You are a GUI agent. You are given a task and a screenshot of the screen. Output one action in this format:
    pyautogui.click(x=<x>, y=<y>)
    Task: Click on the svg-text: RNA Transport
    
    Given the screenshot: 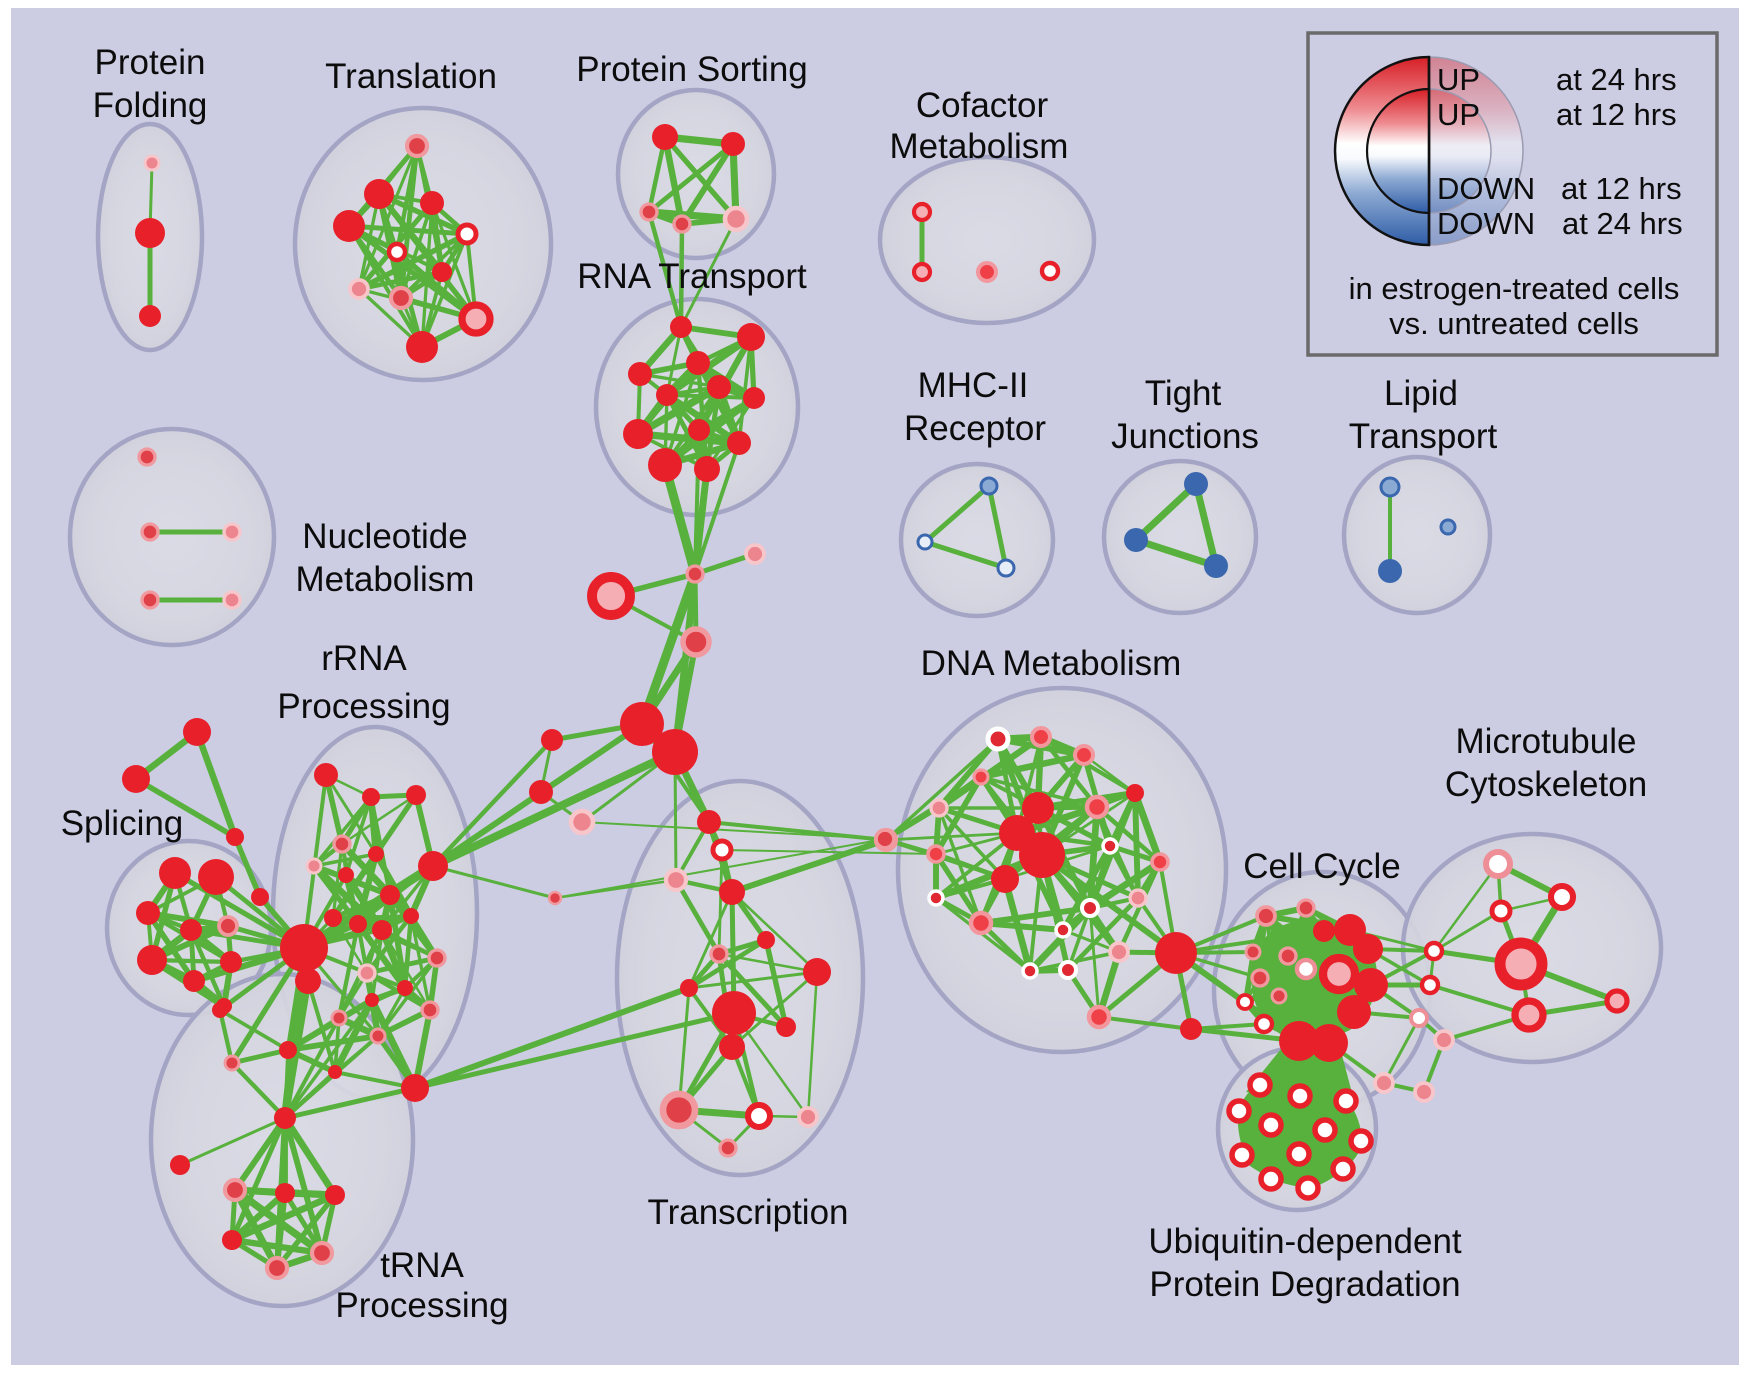 What is the action you would take?
    pyautogui.click(x=692, y=276)
    